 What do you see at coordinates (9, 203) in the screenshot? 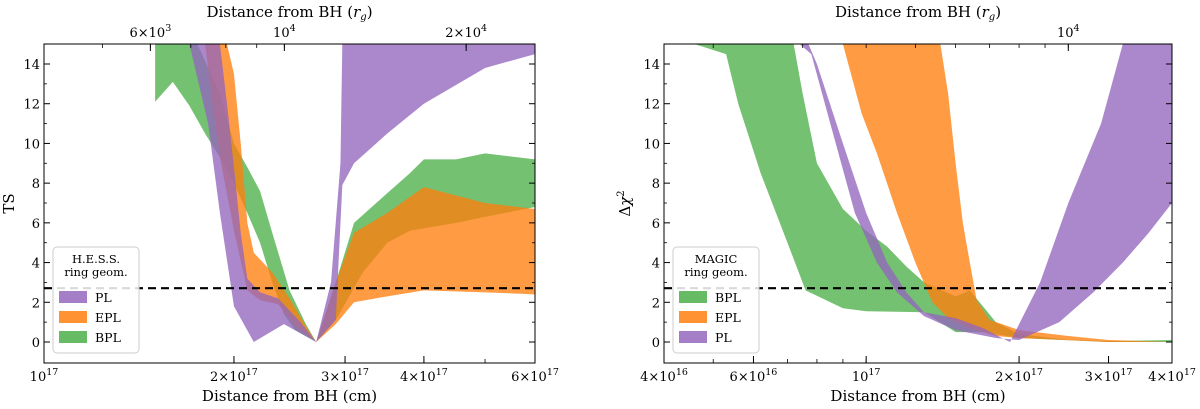
I see `y-axis-title: TS` at bounding box center [9, 203].